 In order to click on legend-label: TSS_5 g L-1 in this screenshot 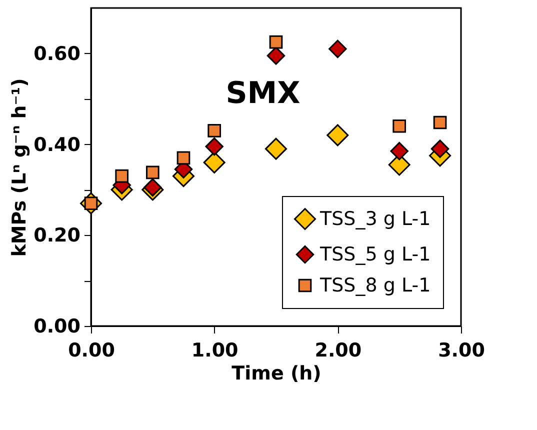, I will do `click(375, 255)`.